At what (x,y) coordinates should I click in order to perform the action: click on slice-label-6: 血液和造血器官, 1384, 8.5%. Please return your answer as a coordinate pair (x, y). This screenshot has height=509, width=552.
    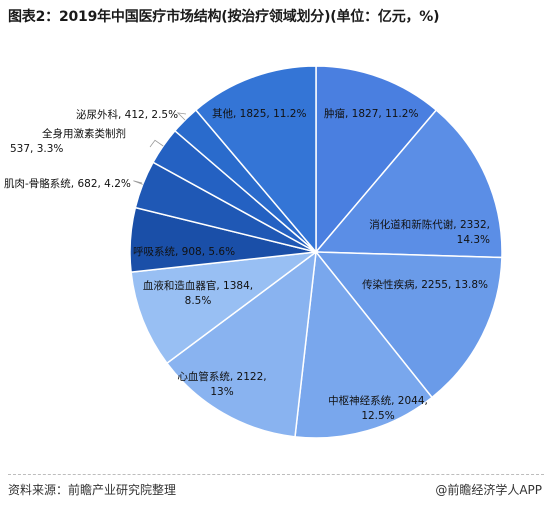
    Looking at the image, I should click on (198, 293).